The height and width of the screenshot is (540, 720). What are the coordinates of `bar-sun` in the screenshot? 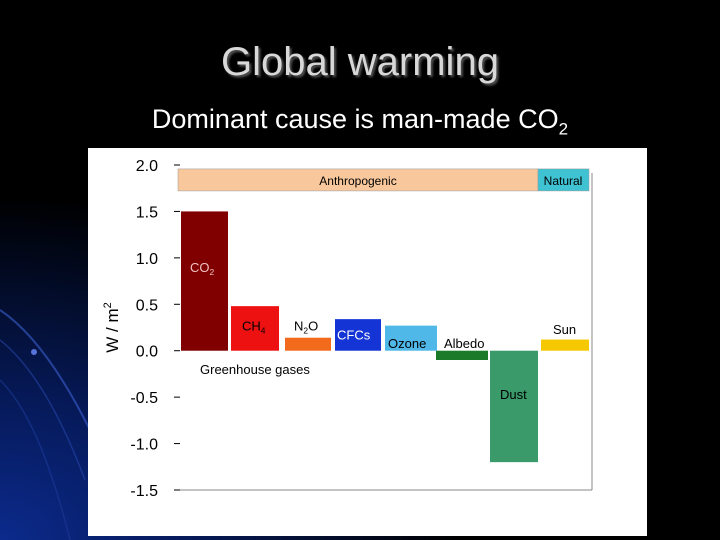 It's located at (565, 345).